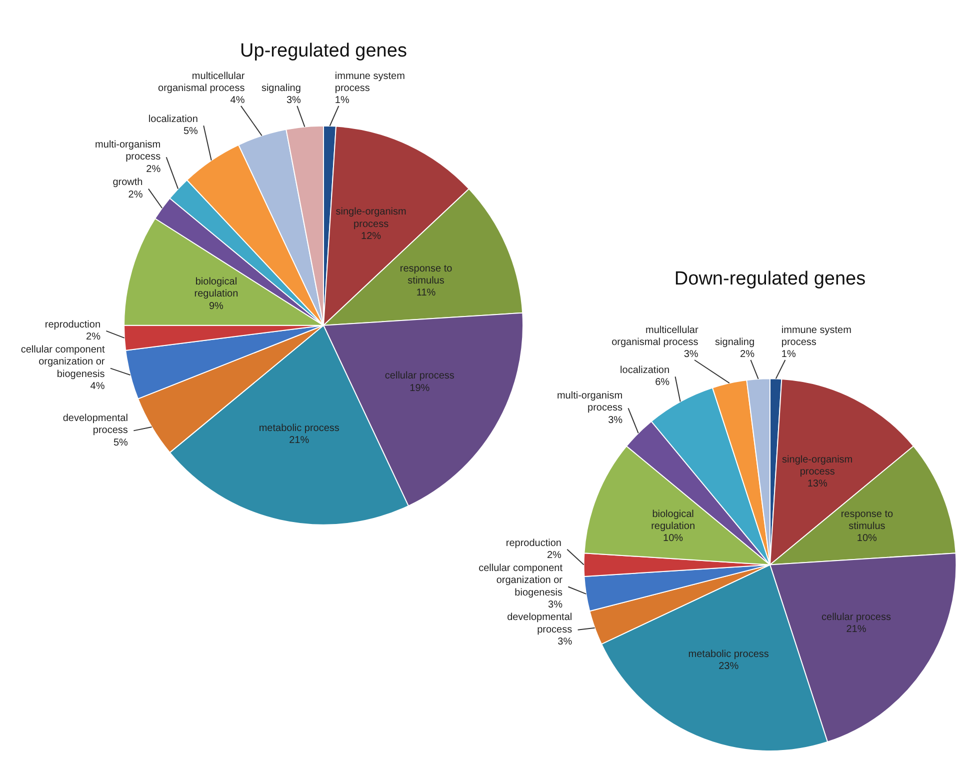  I want to click on data-label: 23%, so click(728, 666).